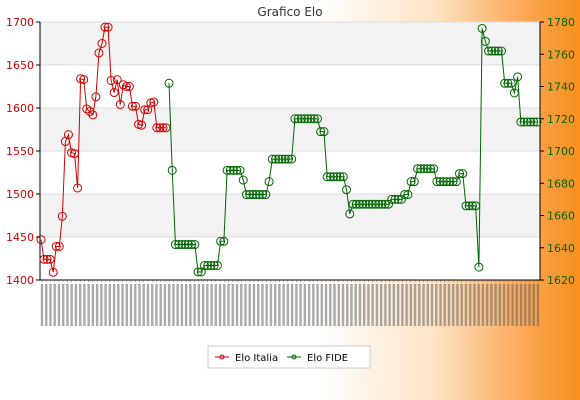 The image size is (580, 400). I want to click on right-tick-label: 1720, so click(561, 119).